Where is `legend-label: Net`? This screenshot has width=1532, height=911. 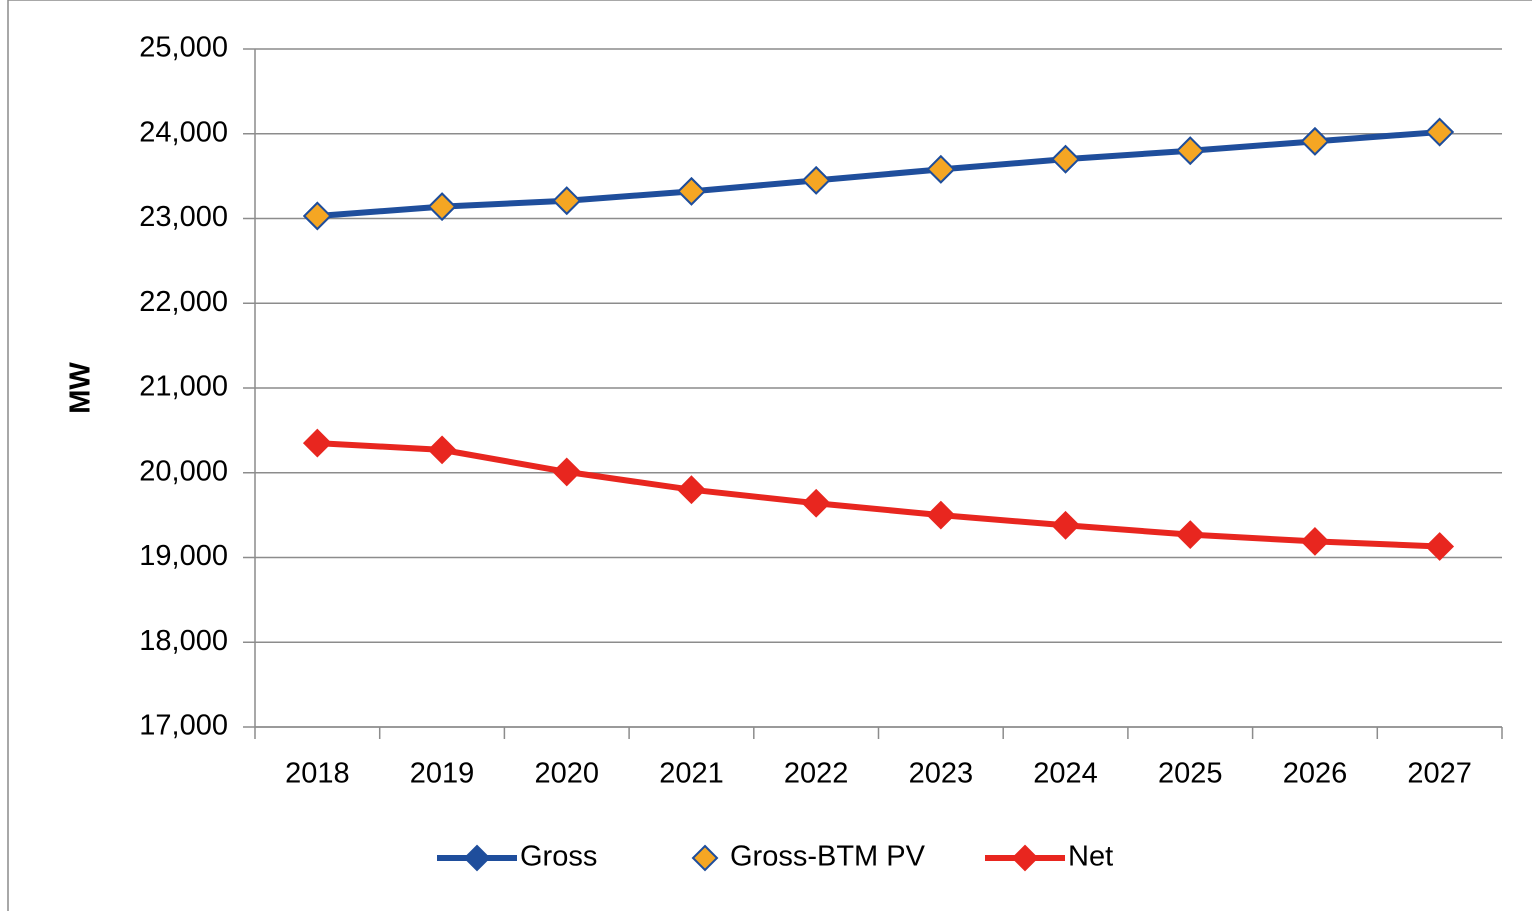 legend-label: Net is located at coordinates (1090, 857).